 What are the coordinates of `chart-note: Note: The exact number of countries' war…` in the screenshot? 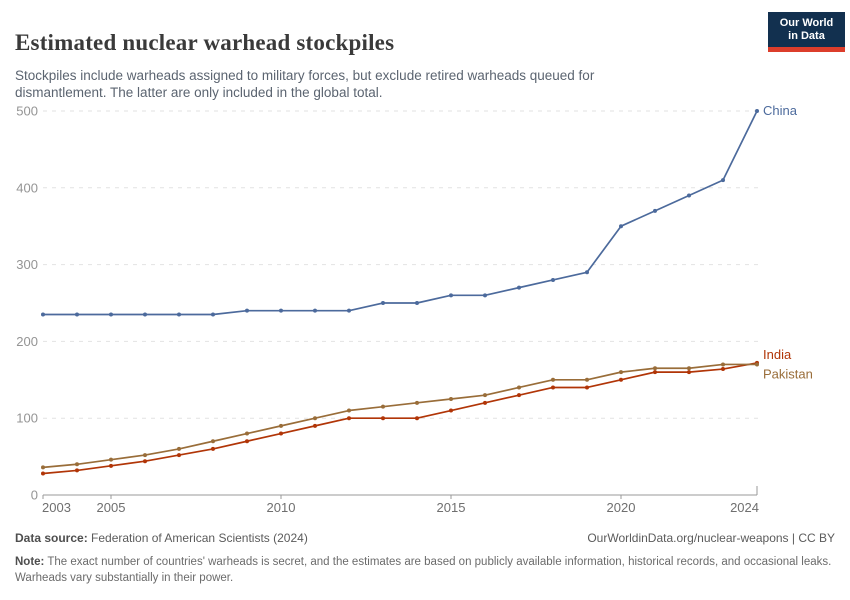 It's located at (425, 570).